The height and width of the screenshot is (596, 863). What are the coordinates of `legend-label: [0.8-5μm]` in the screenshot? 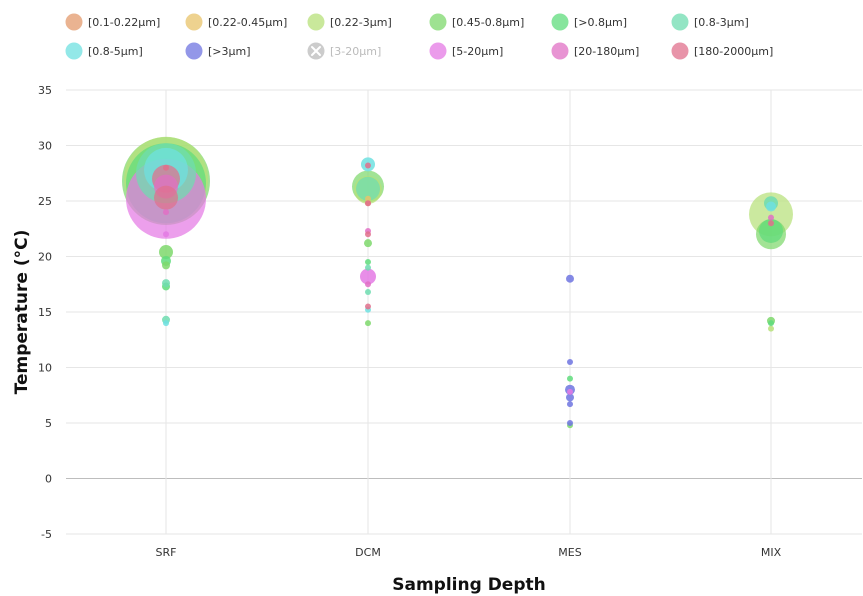 It's located at (115, 51).